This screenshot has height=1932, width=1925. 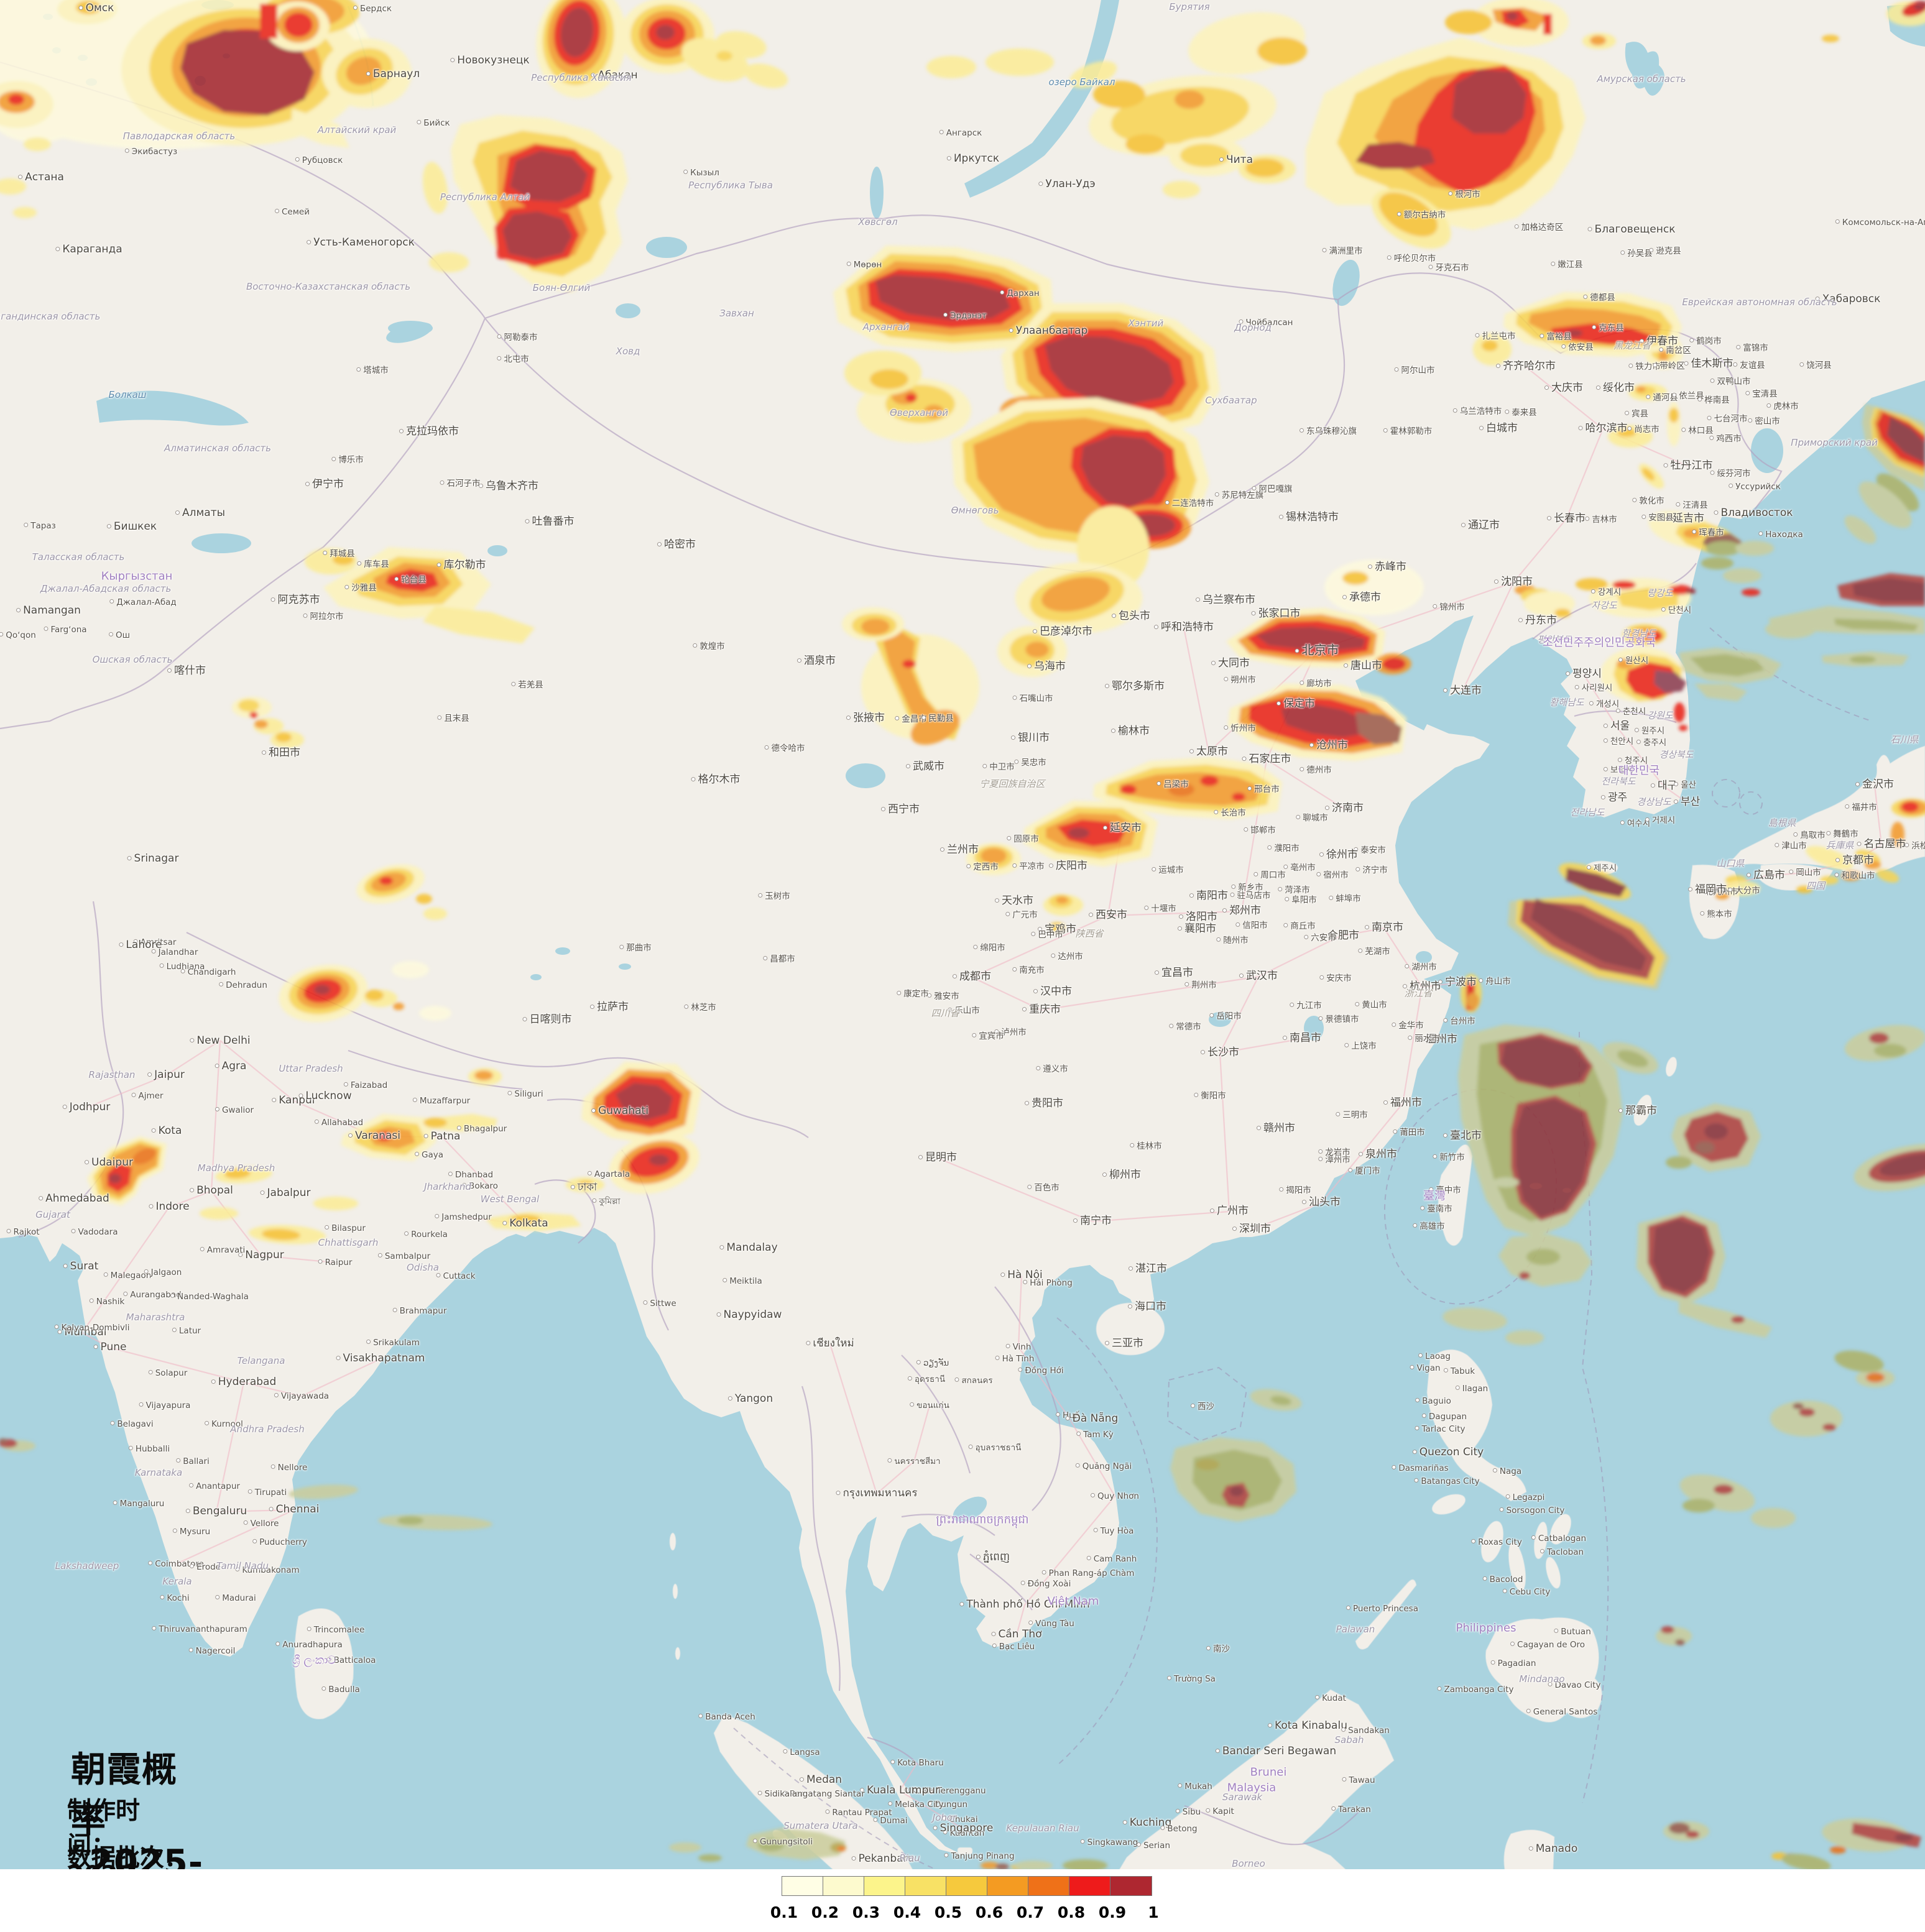 What do you see at coordinates (1042, 1828) in the screenshot?
I see `map-label: Kepulauan Riau` at bounding box center [1042, 1828].